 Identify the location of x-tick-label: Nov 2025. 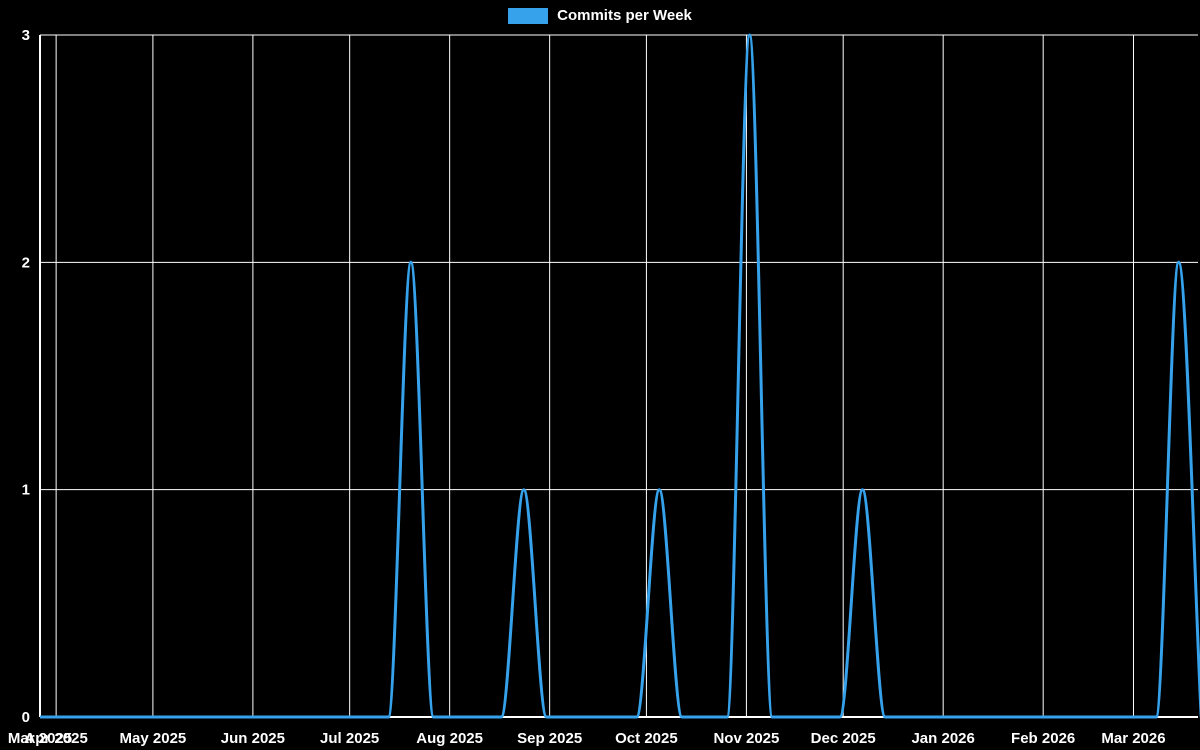
(746, 738).